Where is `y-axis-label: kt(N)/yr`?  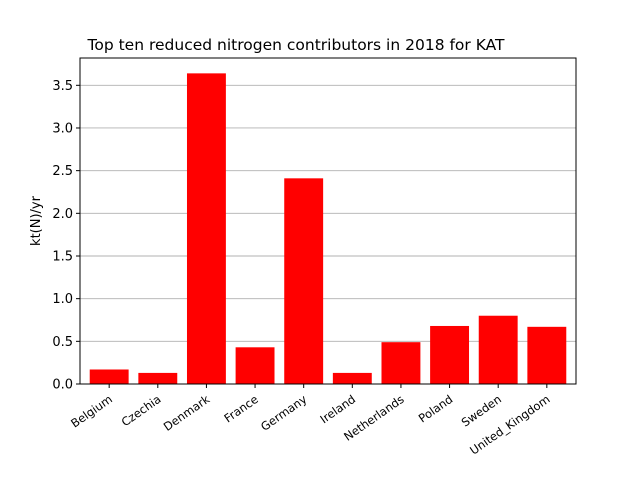
y-axis-label: kt(N)/yr is located at coordinates (36, 220).